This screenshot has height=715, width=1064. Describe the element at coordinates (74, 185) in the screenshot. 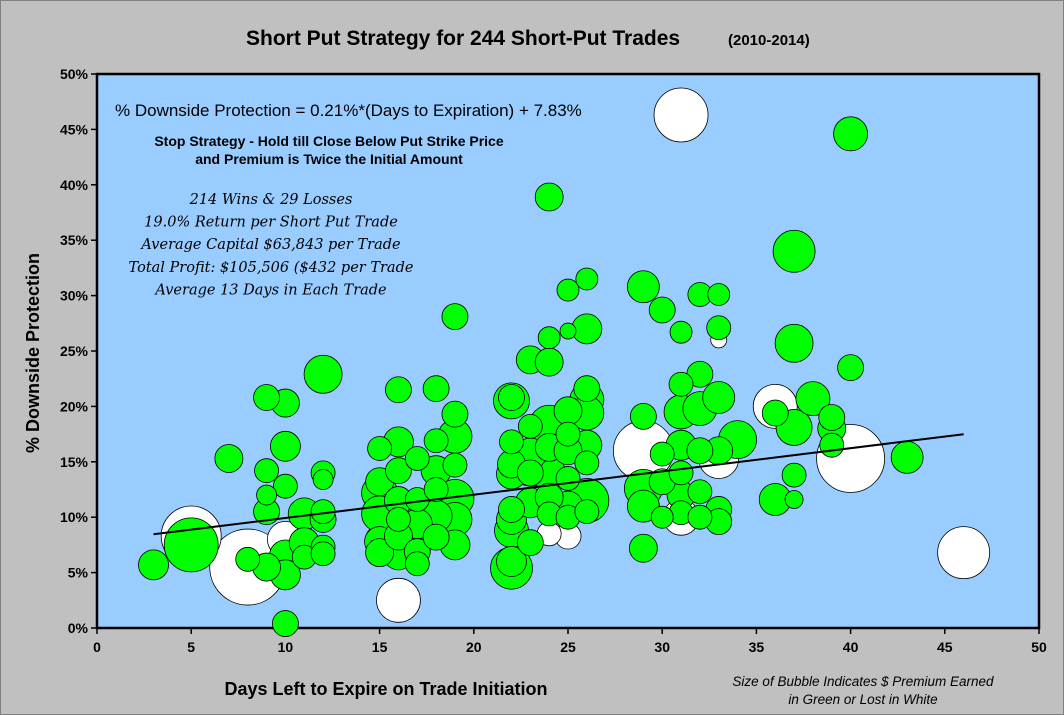

I see `y-tick-label: 40%` at that location.